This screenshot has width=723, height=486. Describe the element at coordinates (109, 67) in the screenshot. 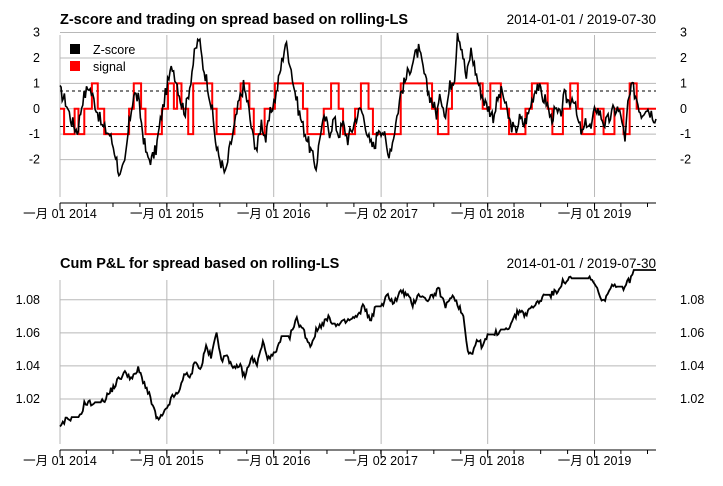

I see `signal-legend-label: signal` at that location.